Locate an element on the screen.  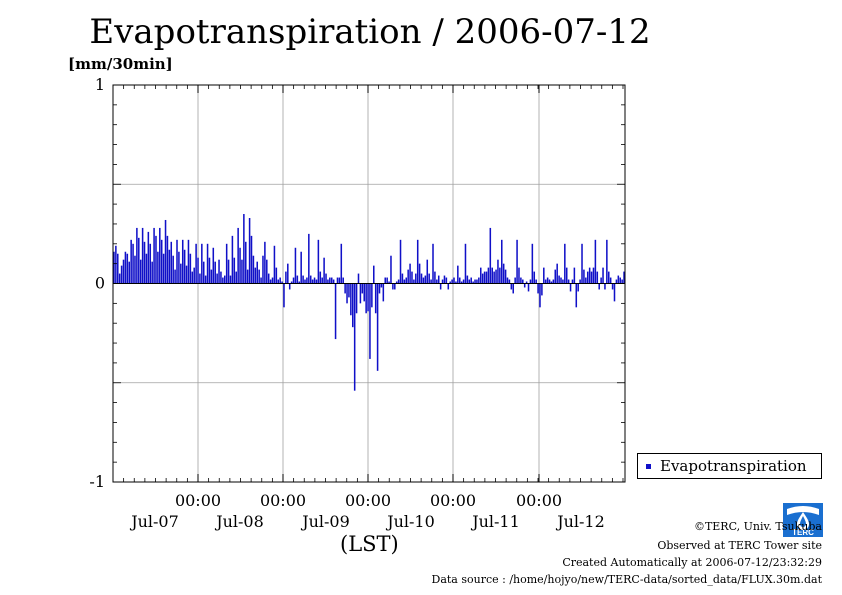
x-date-label: Jul-12 is located at coordinates (580, 521).